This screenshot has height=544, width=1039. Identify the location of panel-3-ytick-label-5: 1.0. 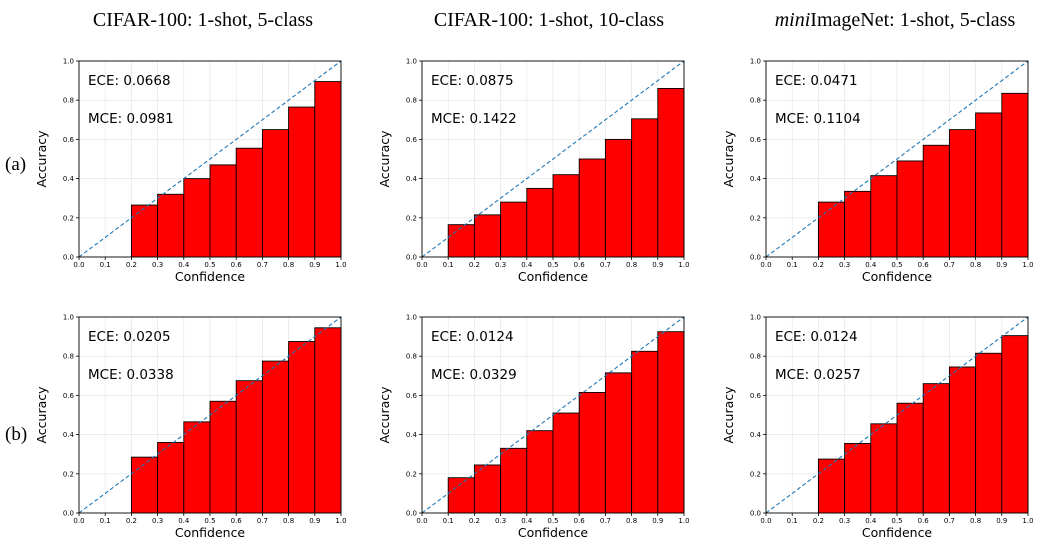
(755, 62).